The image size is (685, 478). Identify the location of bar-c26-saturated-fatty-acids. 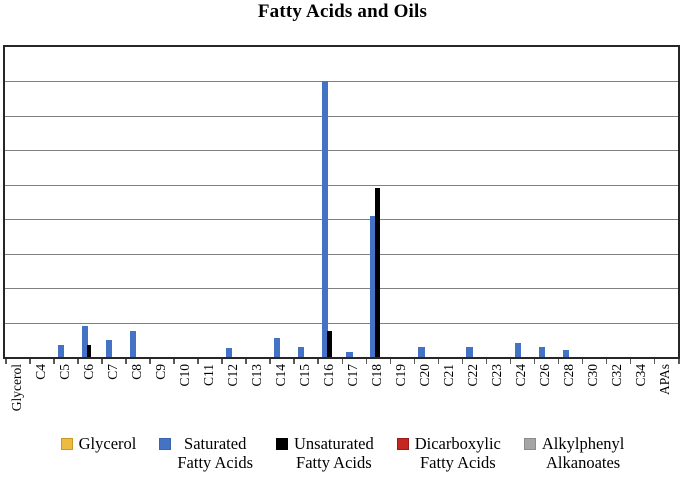
(541, 351).